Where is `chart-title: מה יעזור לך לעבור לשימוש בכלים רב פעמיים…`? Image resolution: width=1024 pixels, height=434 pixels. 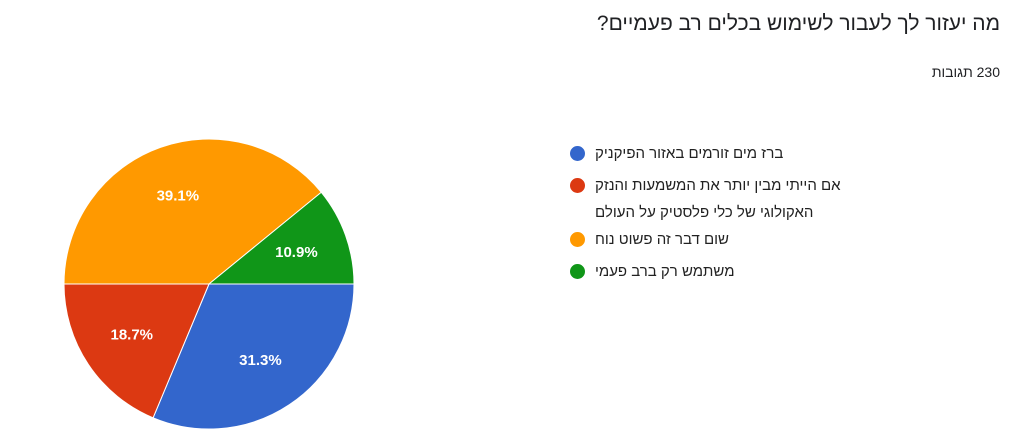
chart-title: מה יעזור לך לעבור לשימוש בכלים רב פעמיים… is located at coordinates (798, 23).